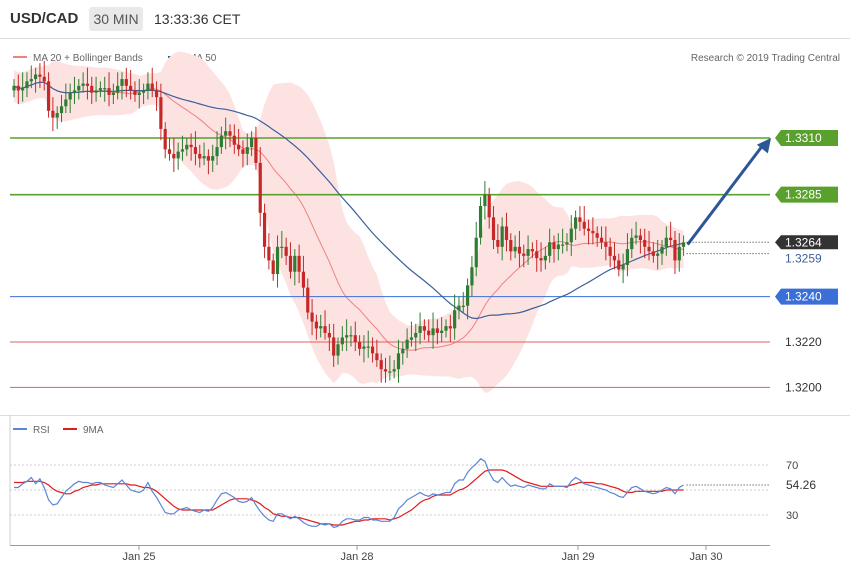  I want to click on rsi-legend-label: RSI, so click(41, 430).